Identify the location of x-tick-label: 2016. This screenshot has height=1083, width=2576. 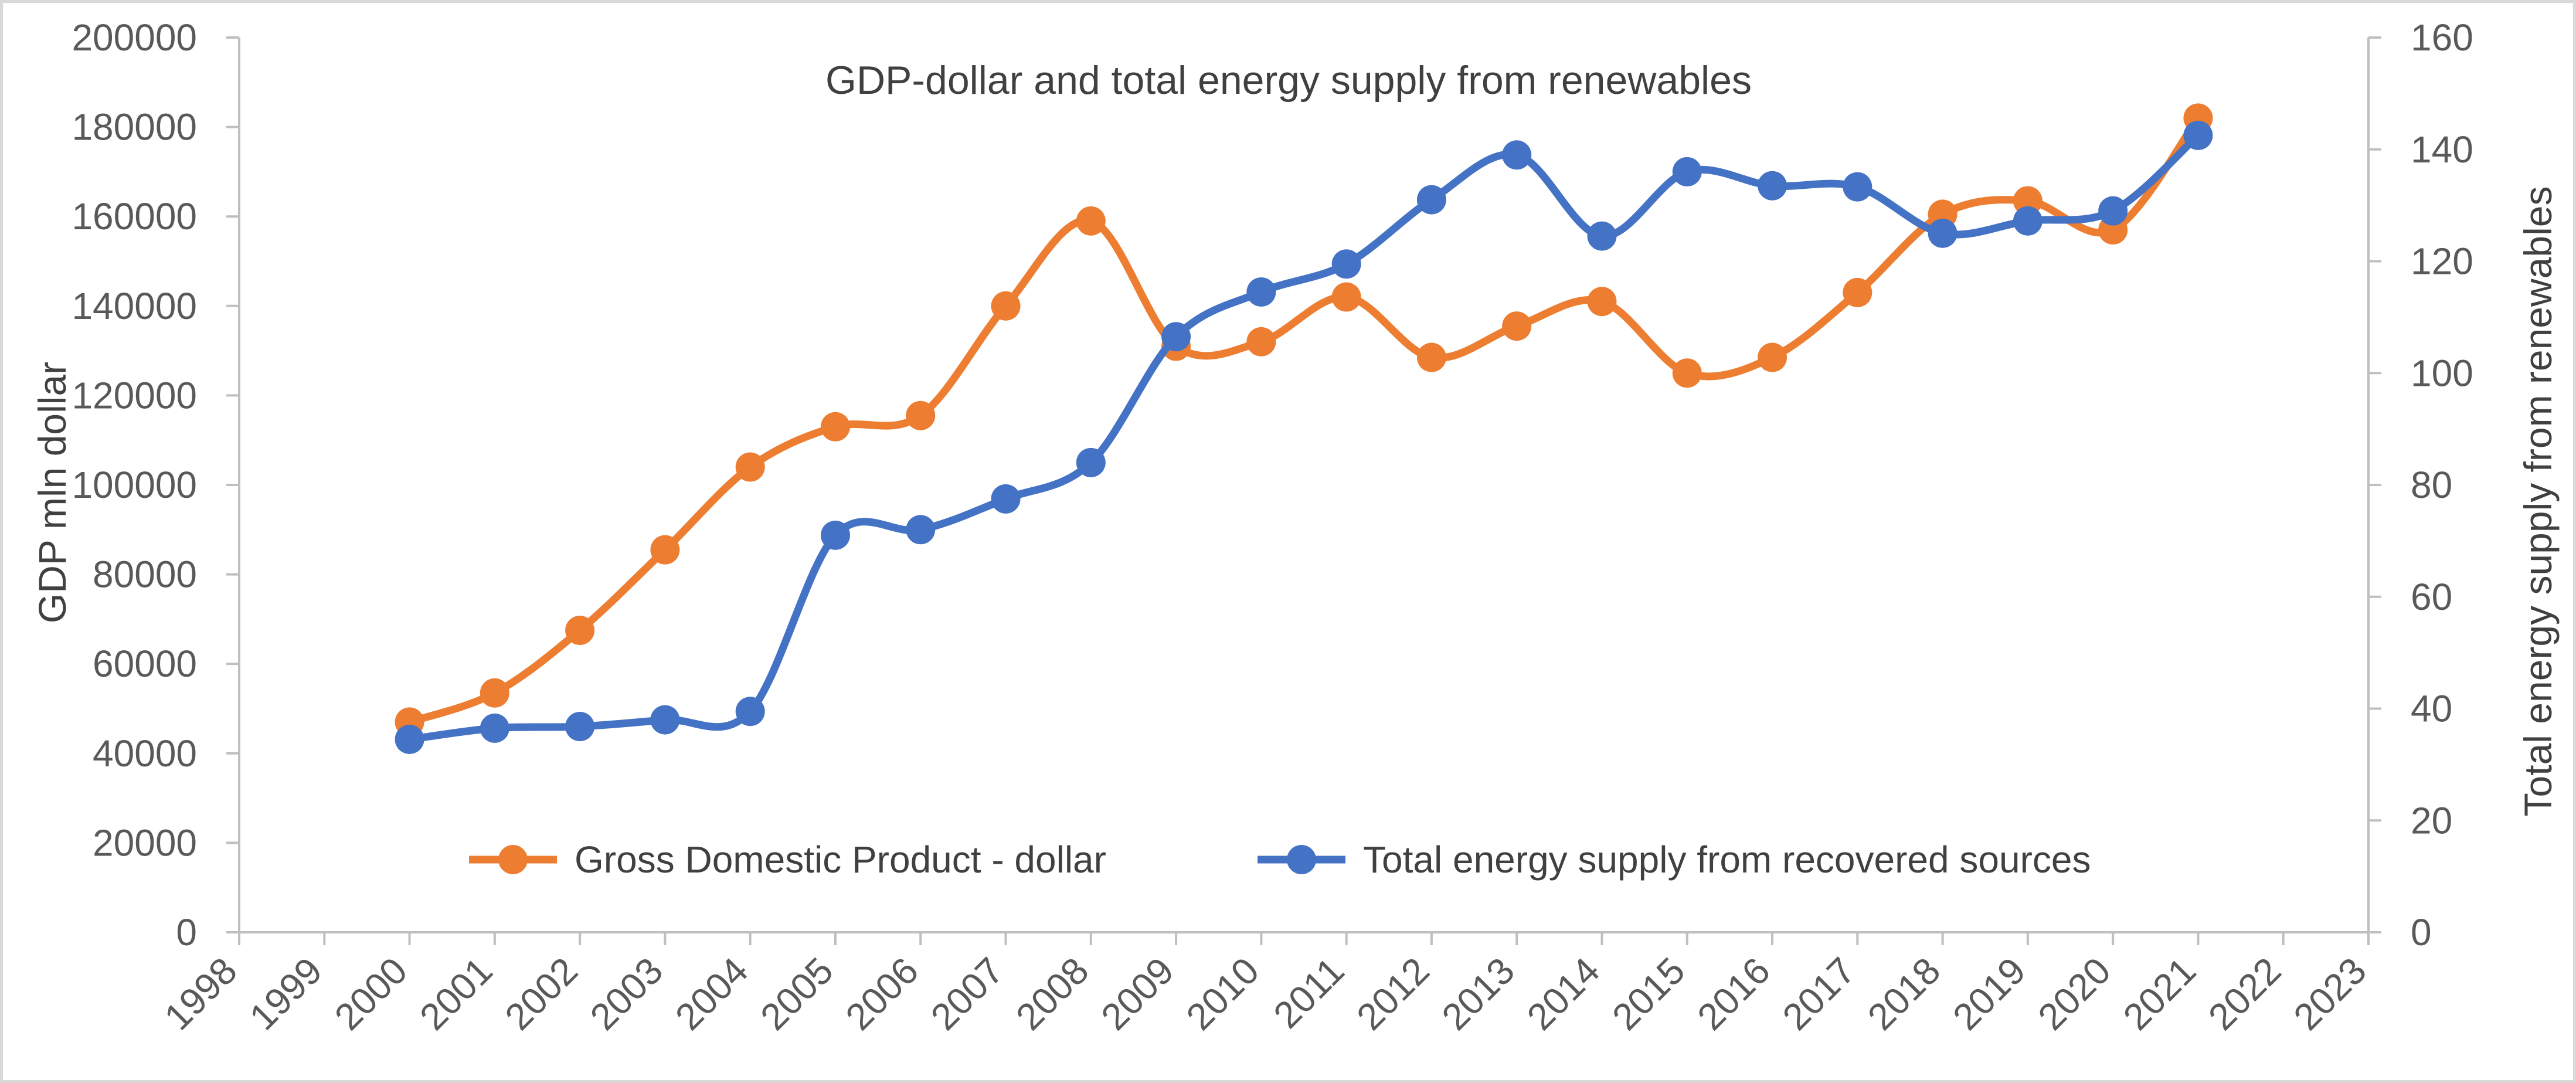
(1734, 993).